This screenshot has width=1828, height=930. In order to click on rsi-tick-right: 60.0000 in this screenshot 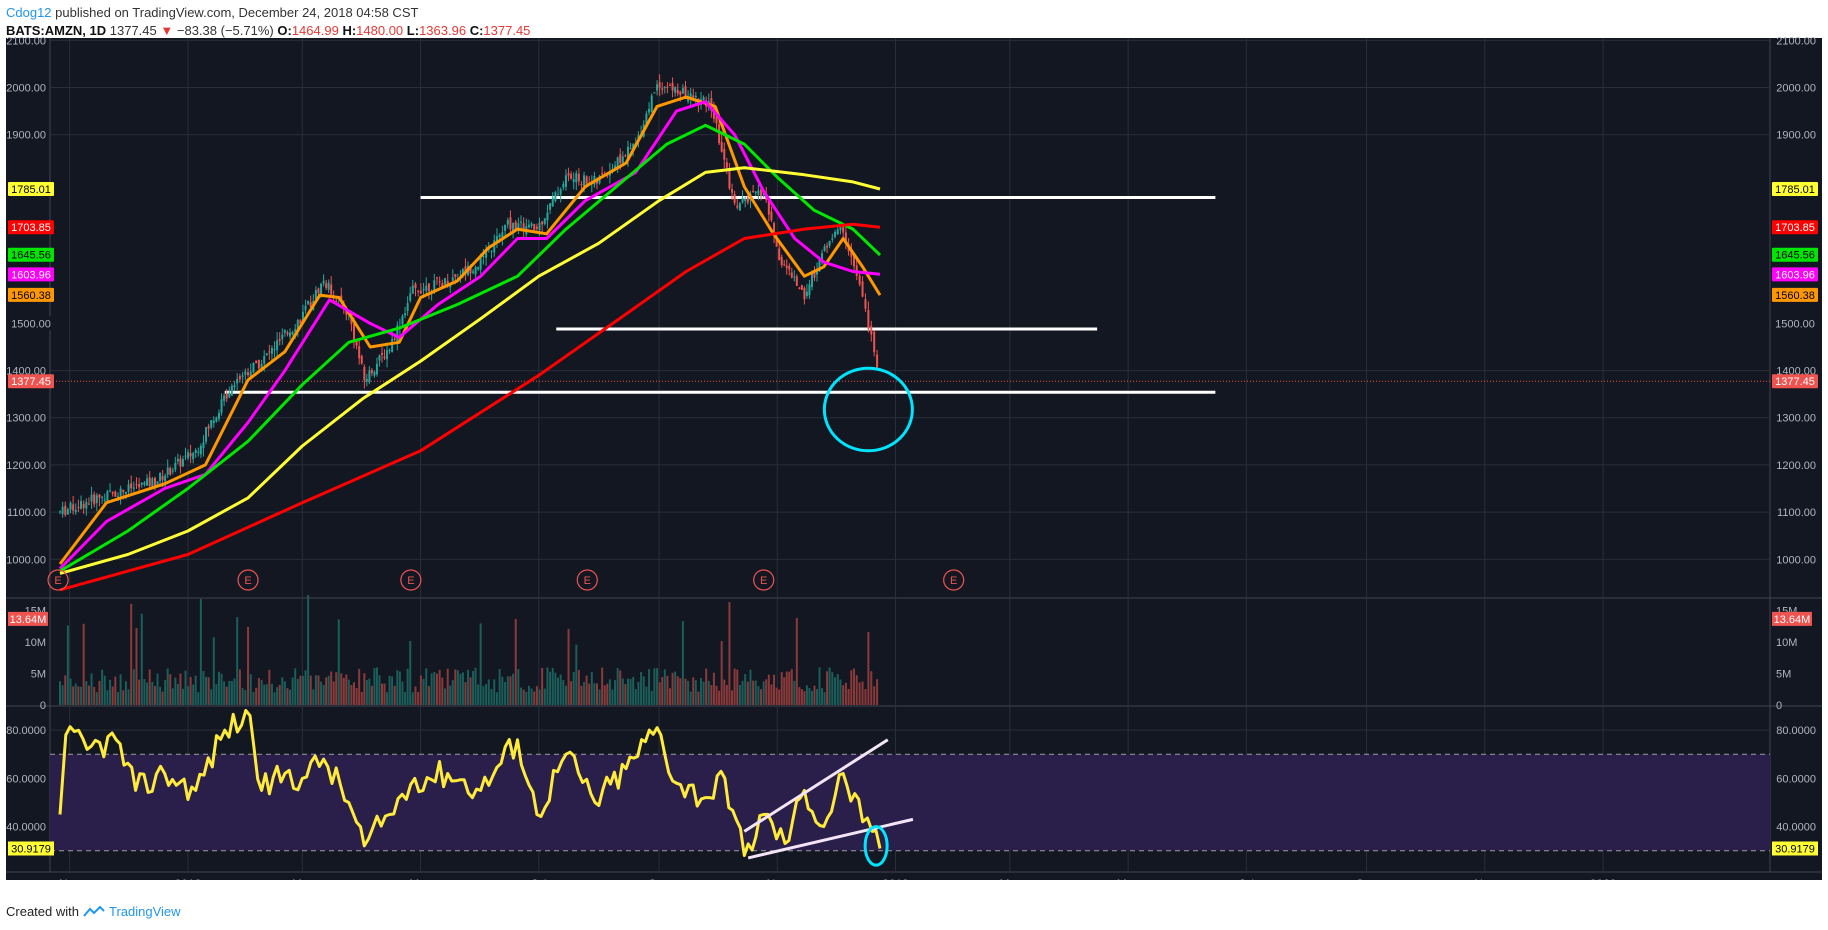, I will do `click(1796, 779)`.